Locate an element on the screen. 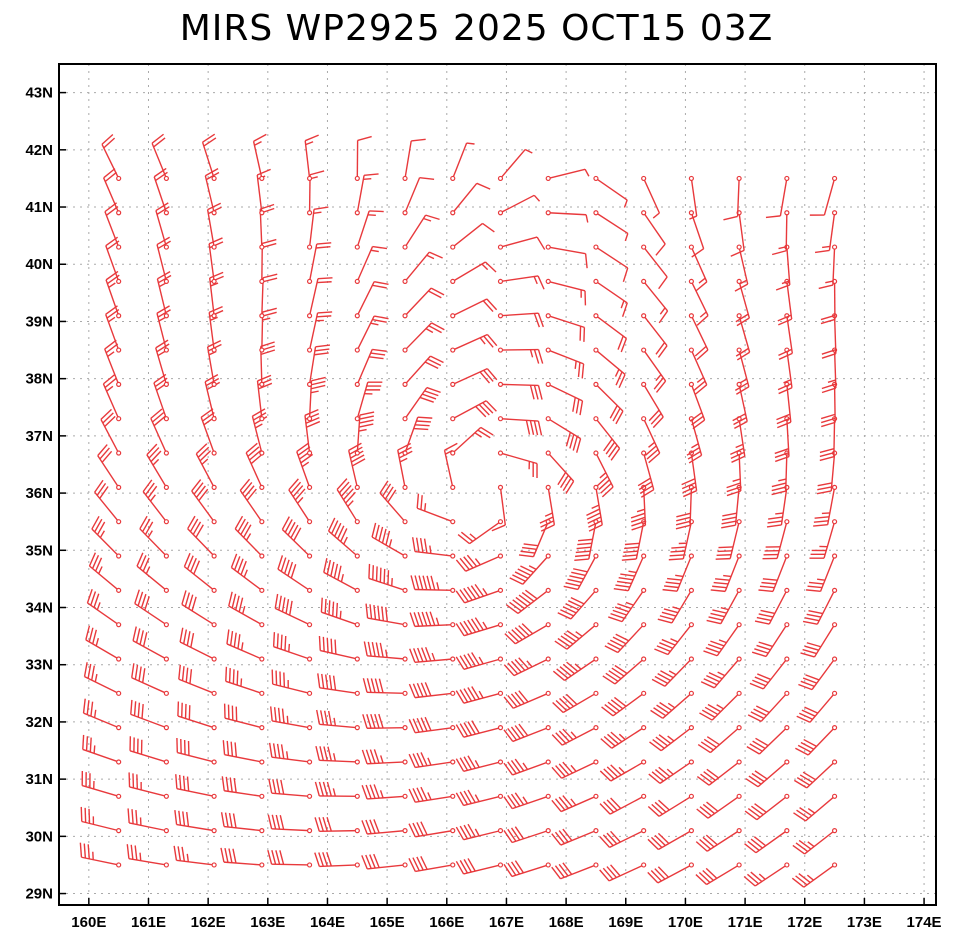 This screenshot has width=953, height=946. lat-tick-label: 36N is located at coordinates (39, 493).